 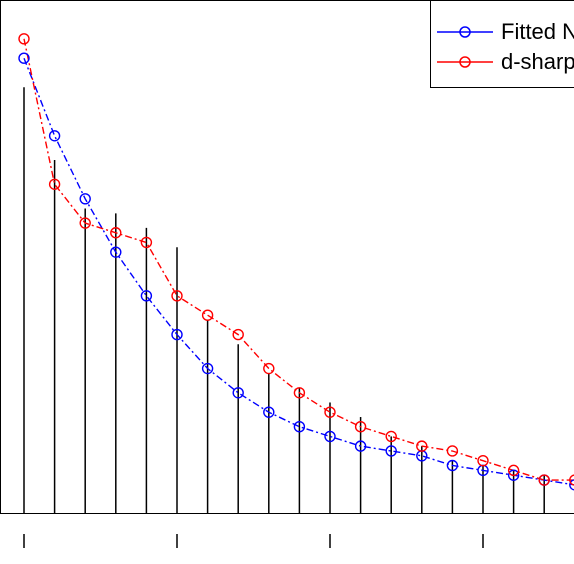 I want to click on legend-item-series-1: Fitted N, so click(x=502, y=32).